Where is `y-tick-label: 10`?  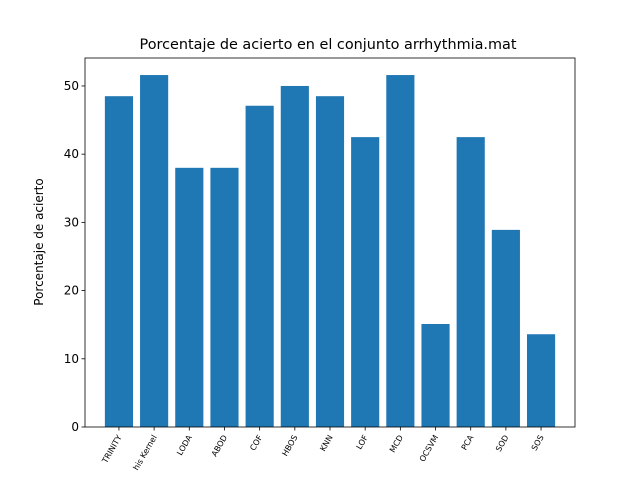
y-tick-label: 10 is located at coordinates (71, 359).